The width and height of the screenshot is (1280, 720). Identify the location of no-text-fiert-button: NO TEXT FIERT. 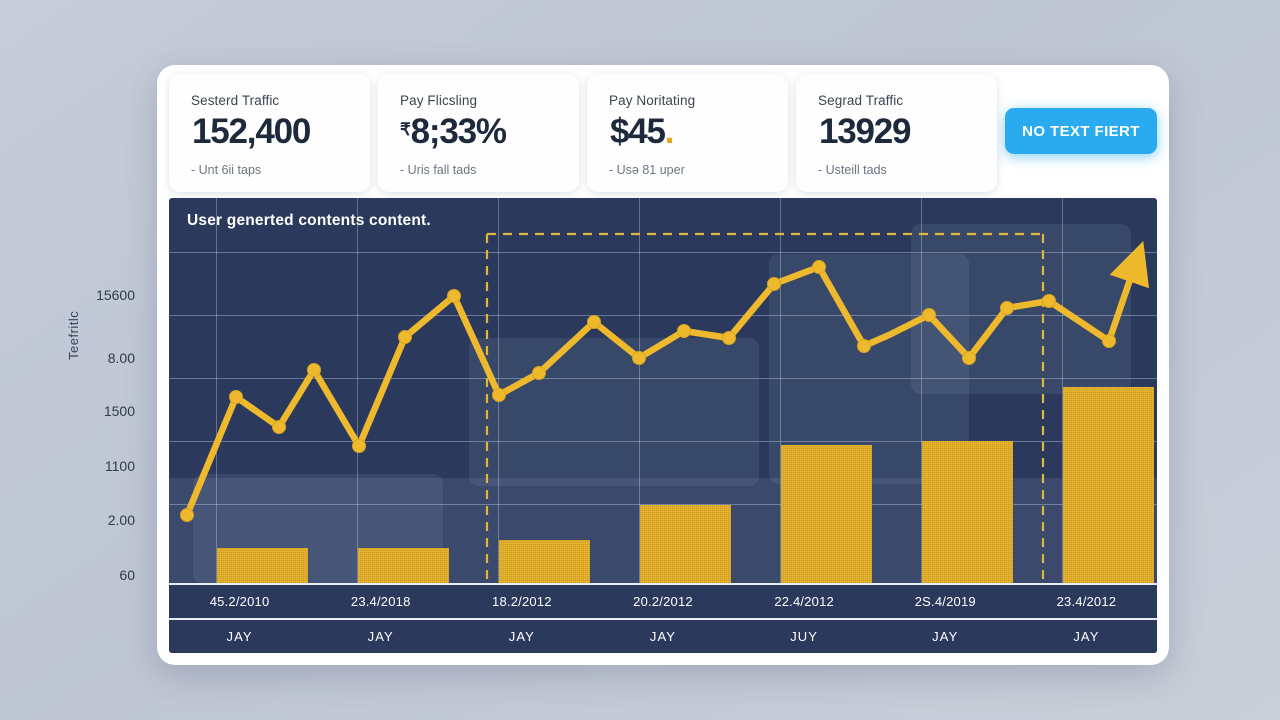
(1081, 131).